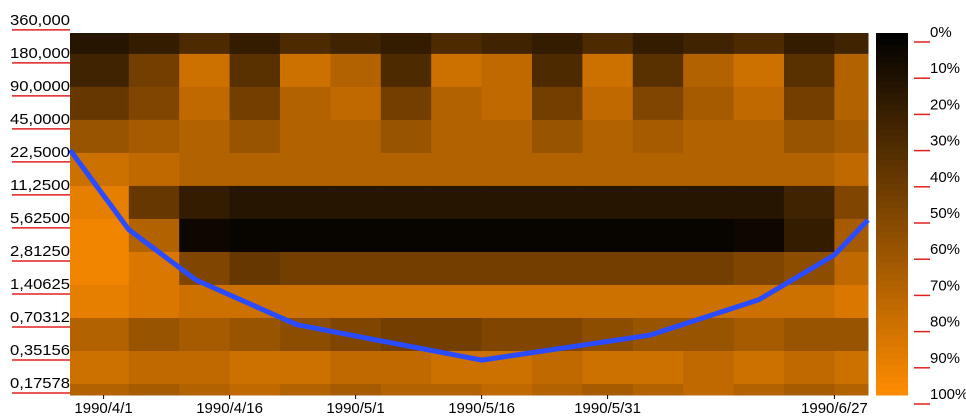 This screenshot has width=966, height=419. I want to click on y-tick-label: 0,35156, so click(40, 350).